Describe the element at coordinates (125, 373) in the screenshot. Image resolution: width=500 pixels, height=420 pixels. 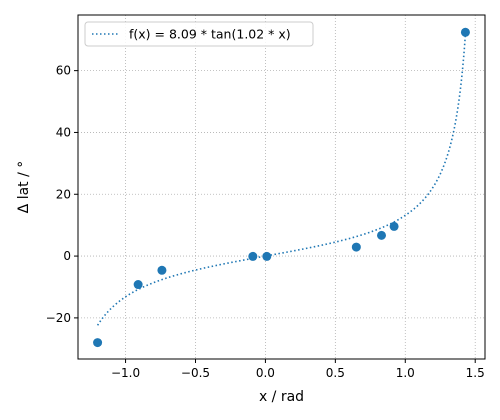
I see `x-tick-label: −1.0` at that location.